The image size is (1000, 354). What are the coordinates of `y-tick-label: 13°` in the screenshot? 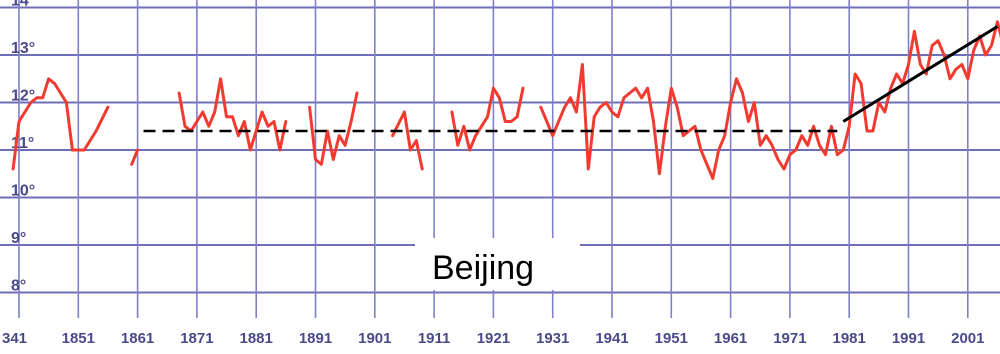 It's located at (23, 48).